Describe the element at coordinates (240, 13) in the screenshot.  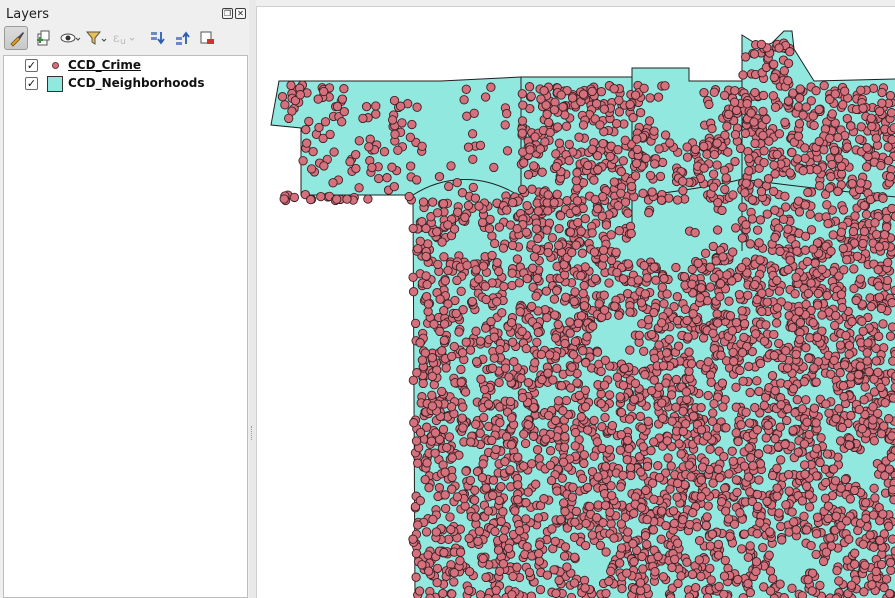
I see `close-icon: ✕` at that location.